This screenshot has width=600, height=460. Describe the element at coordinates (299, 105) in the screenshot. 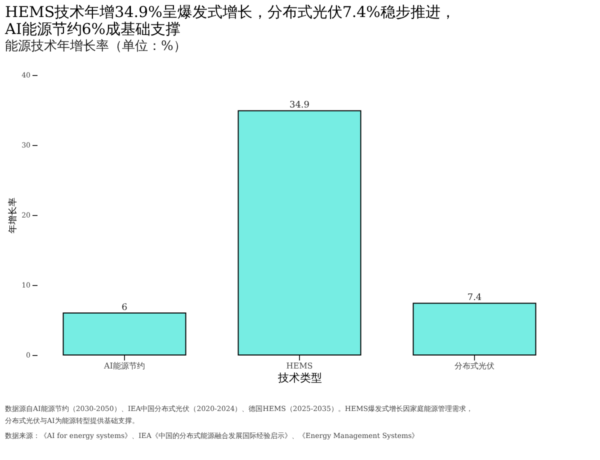

I see `data-label: 34.9` at that location.